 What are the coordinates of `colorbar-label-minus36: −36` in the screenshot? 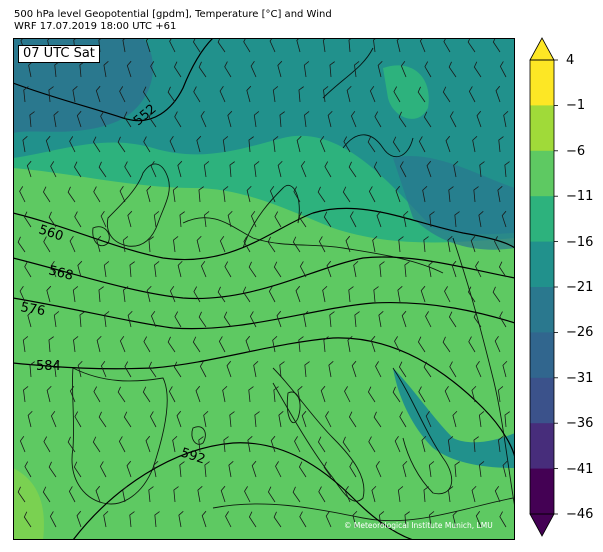 It's located at (580, 423).